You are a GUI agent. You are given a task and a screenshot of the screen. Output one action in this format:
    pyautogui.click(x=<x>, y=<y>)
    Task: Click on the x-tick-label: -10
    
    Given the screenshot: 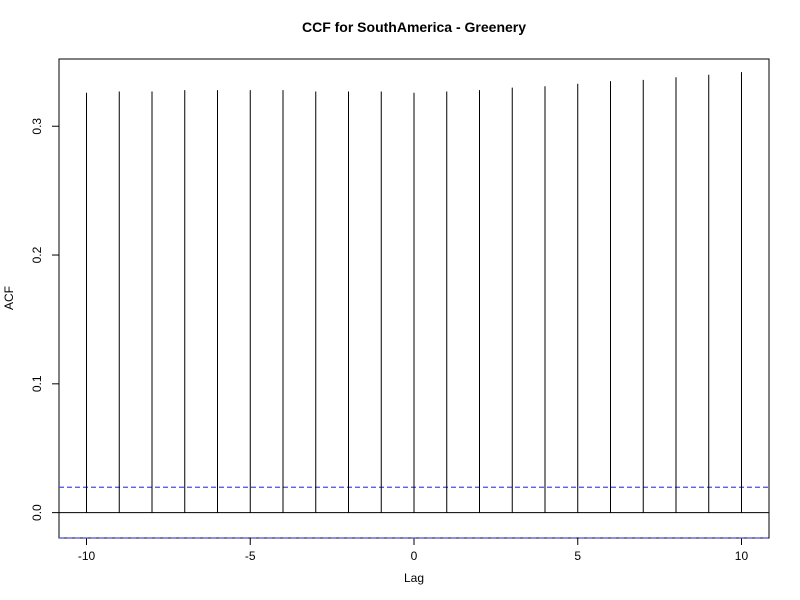 What is the action you would take?
    pyautogui.click(x=87, y=556)
    